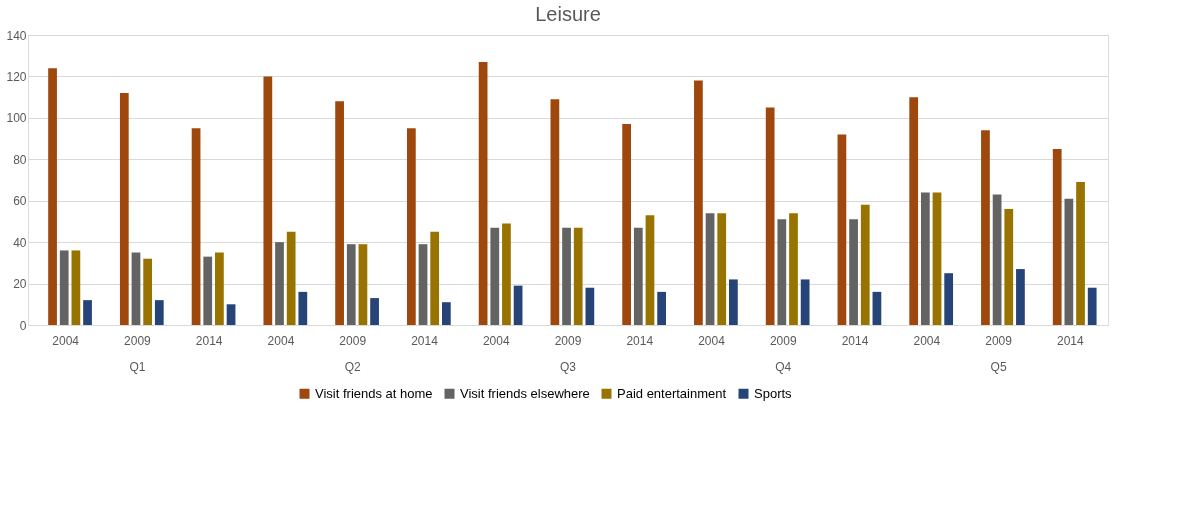 This screenshot has height=506, width=1196. What do you see at coordinates (23, 325) in the screenshot?
I see `y-tick-label: 0` at bounding box center [23, 325].